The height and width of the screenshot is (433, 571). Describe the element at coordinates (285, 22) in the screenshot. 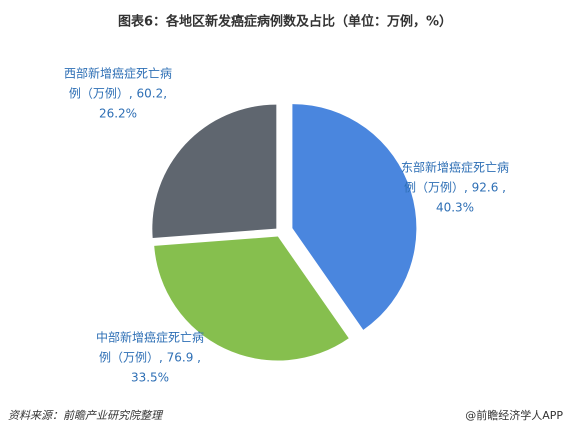

I see `chart-title: 图表6：各地区新发癌症病例数及占比（单位：万例，%）` at that location.